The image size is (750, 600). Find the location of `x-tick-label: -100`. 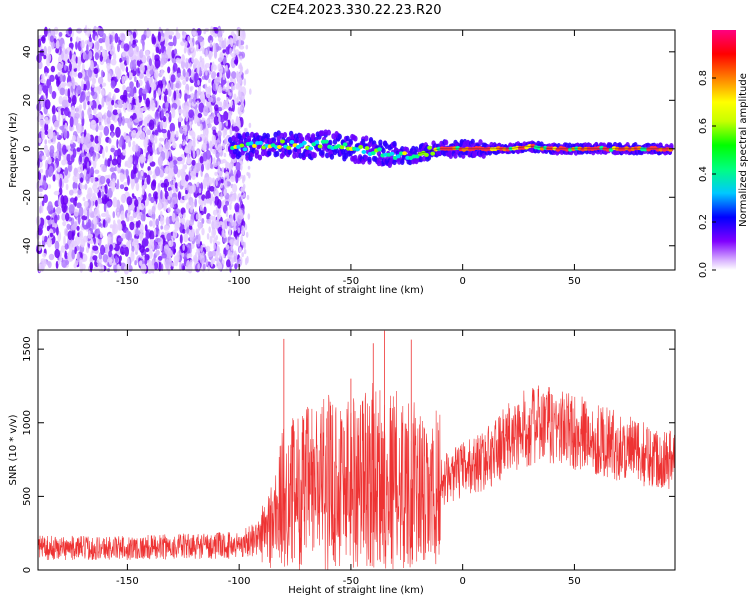

x-tick-label: -100 is located at coordinates (239, 281).